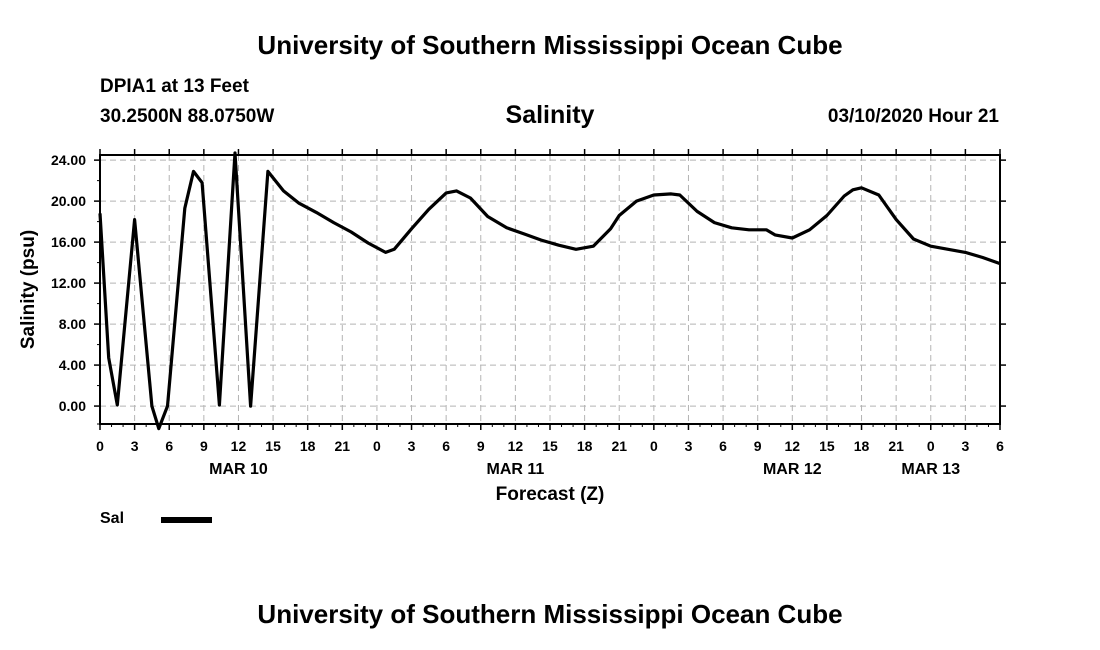 This screenshot has height=650, width=1100. What do you see at coordinates (187, 116) in the screenshot?
I see `coordinates-label: 30.2500N 88.0750W` at bounding box center [187, 116].